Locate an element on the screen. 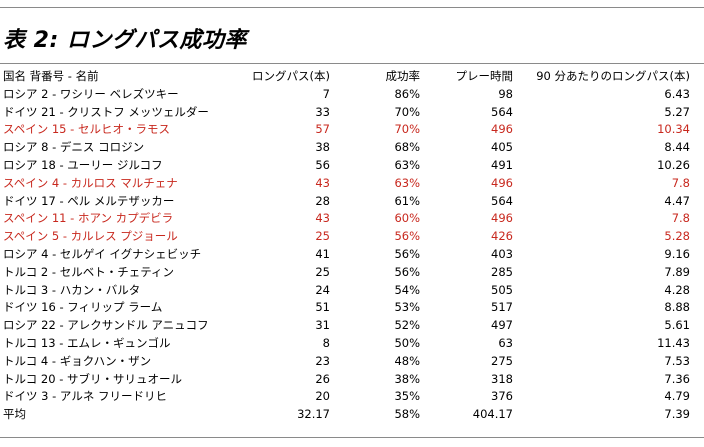 The width and height of the screenshot is (704, 447). table-row: ロシア 22 - アレクサンドル アニュコフ 31 52% 497 5.61 is located at coordinates (346, 326).